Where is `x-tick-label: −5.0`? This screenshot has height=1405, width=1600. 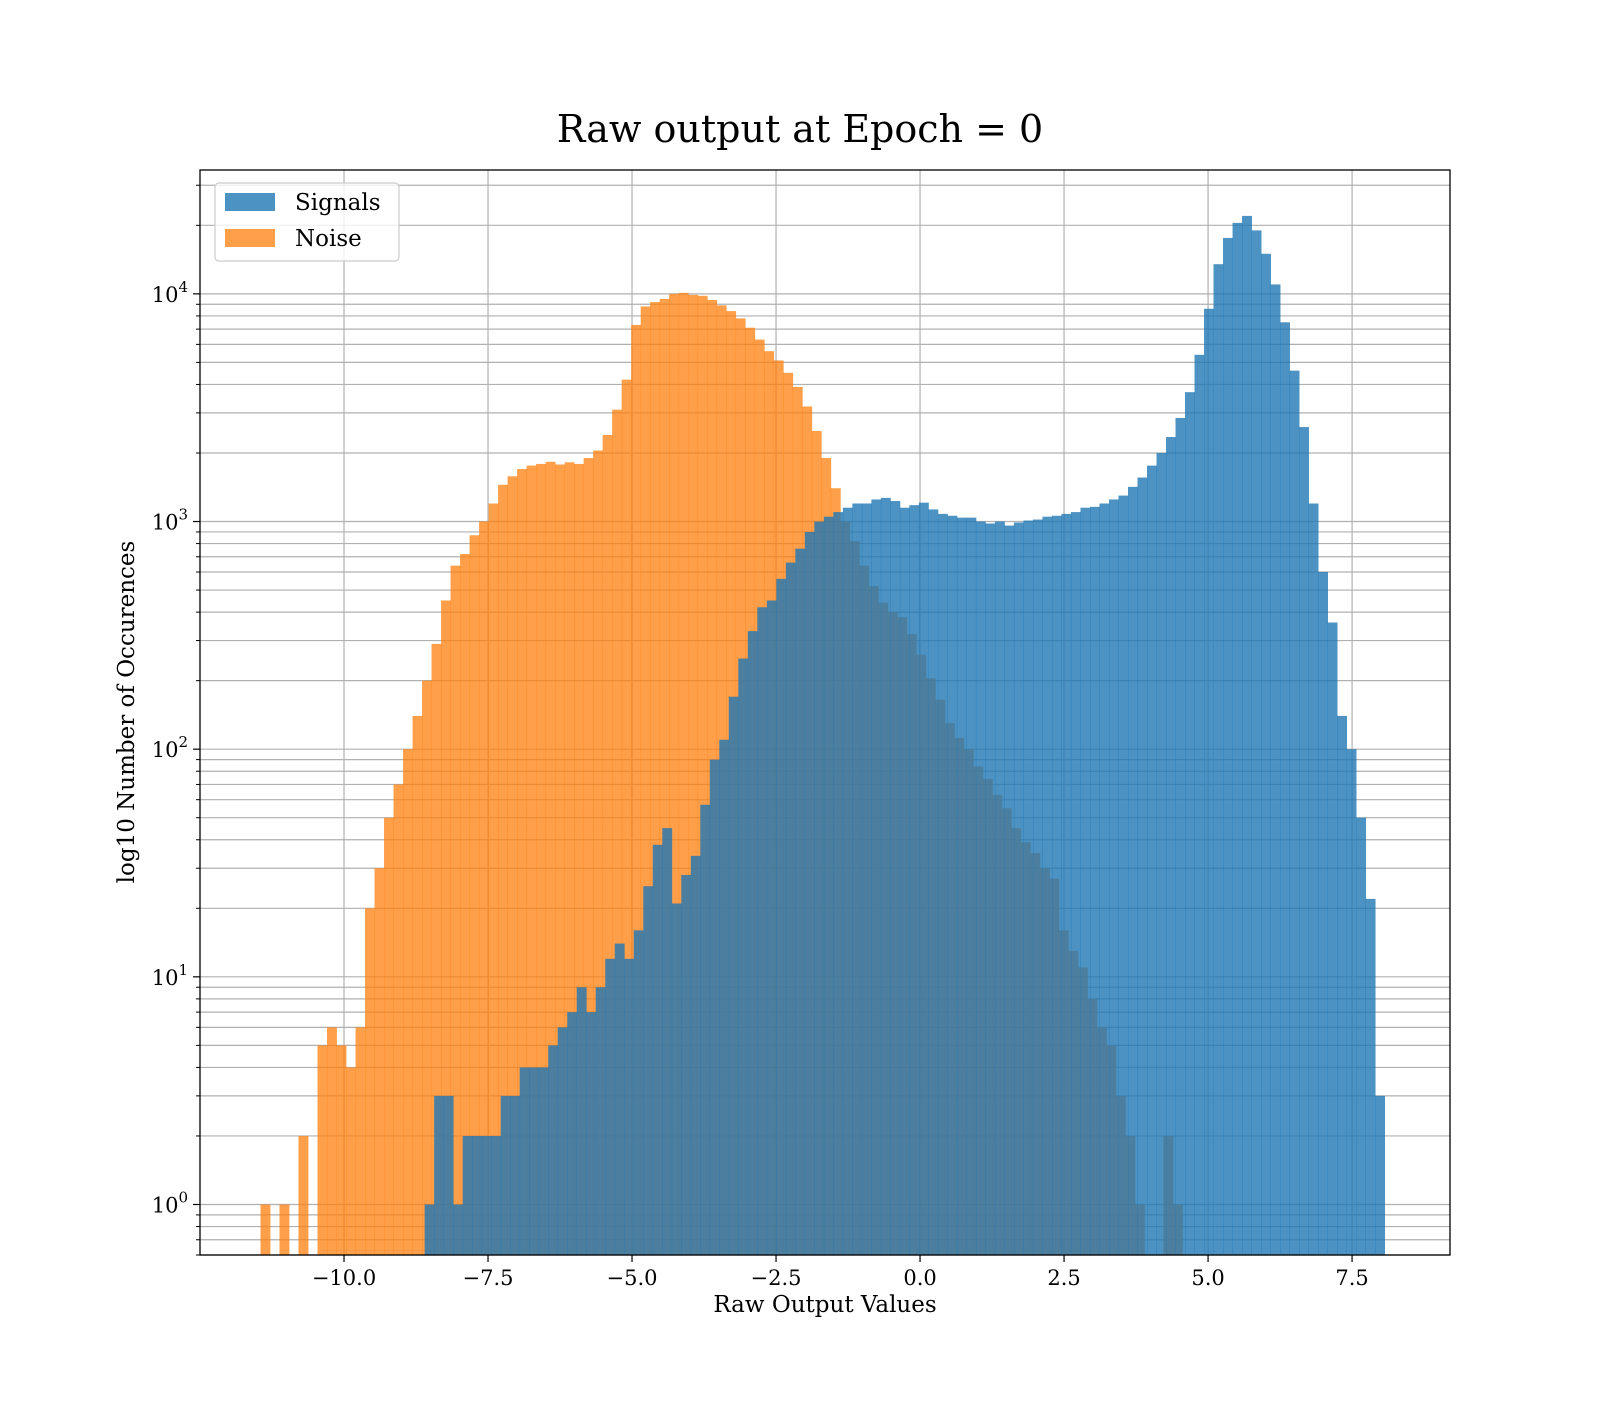 x-tick-label: −5.0 is located at coordinates (632, 1278).